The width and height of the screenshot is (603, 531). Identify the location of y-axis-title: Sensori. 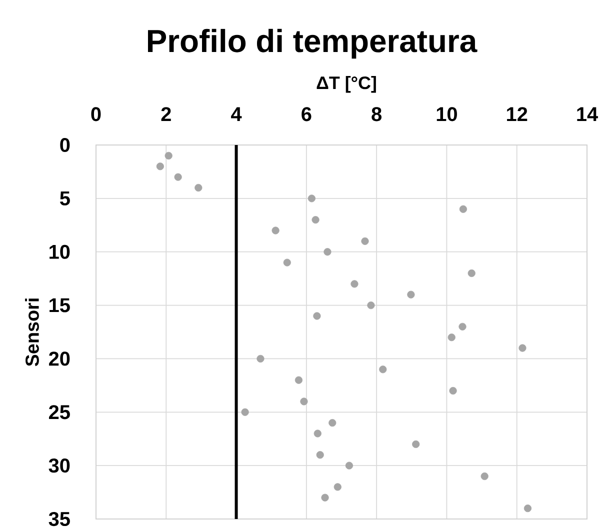
(32, 332).